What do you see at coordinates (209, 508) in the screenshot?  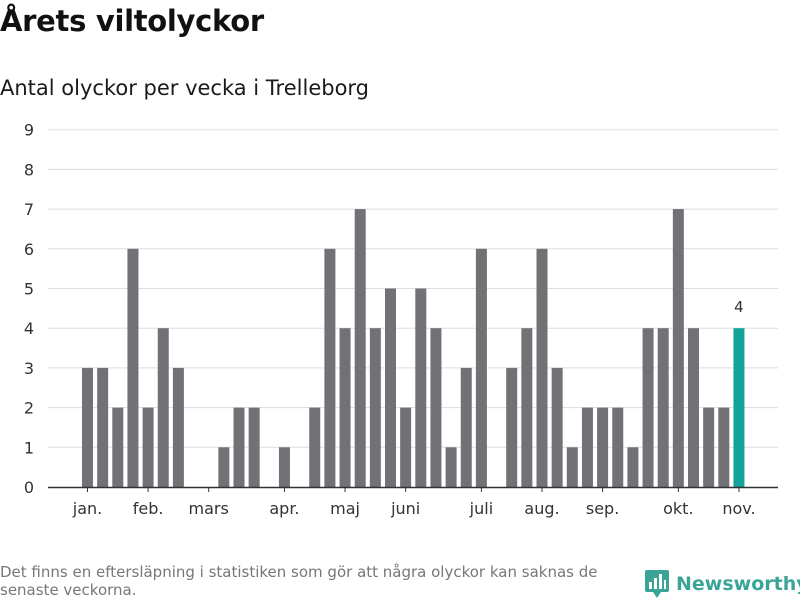 I see `x-tick-label: mars` at bounding box center [209, 508].